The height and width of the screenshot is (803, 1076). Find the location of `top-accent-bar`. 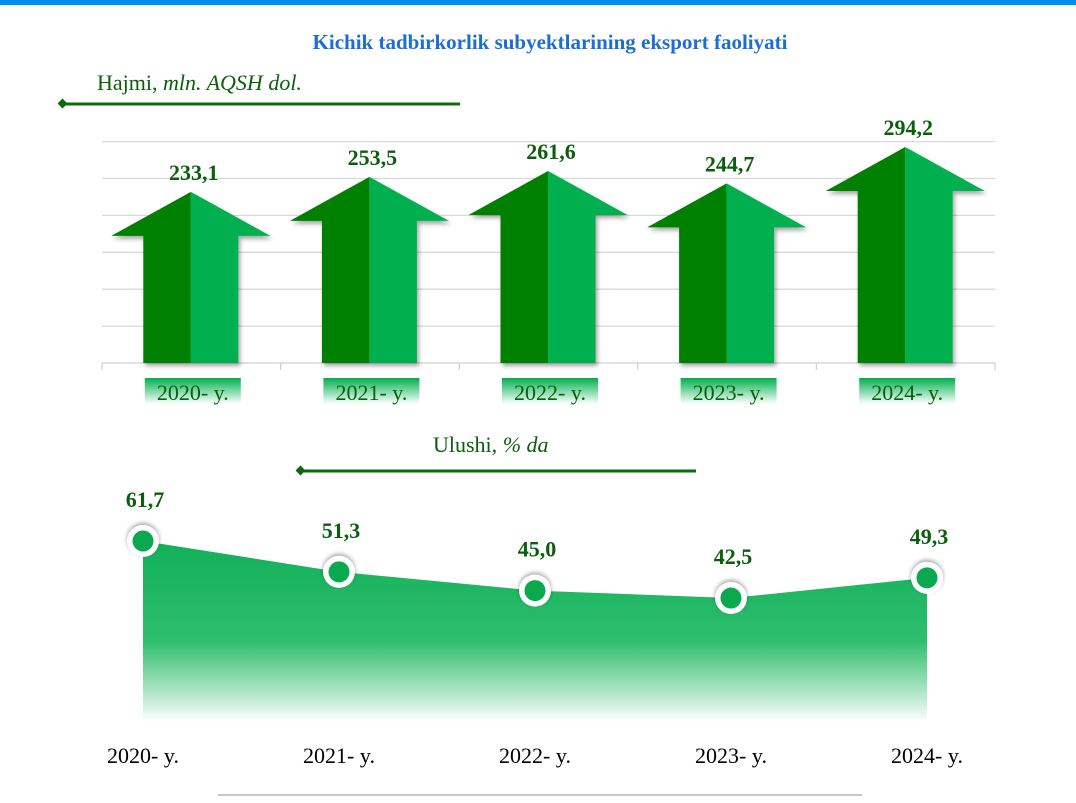

top-accent-bar is located at coordinates (538, 2).